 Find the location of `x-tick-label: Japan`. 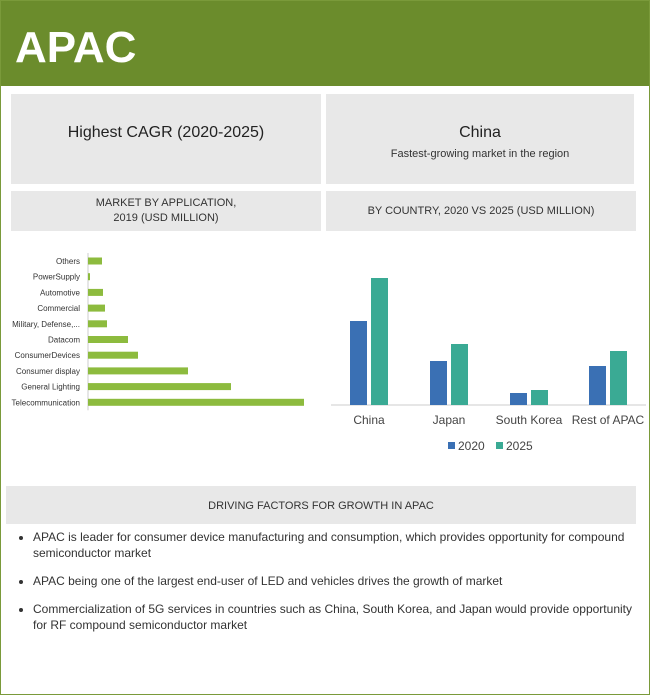

x-tick-label: Japan is located at coordinates (449, 420).